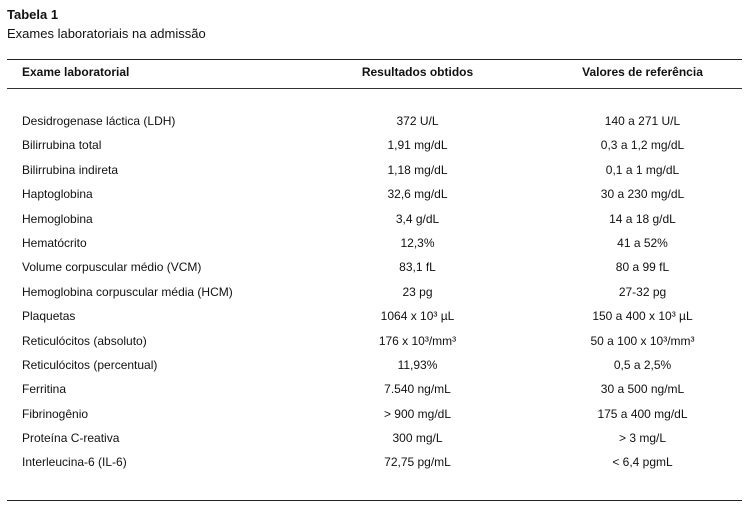 The height and width of the screenshot is (509, 751). What do you see at coordinates (44, 389) in the screenshot?
I see `cell-exam: Ferritina` at bounding box center [44, 389].